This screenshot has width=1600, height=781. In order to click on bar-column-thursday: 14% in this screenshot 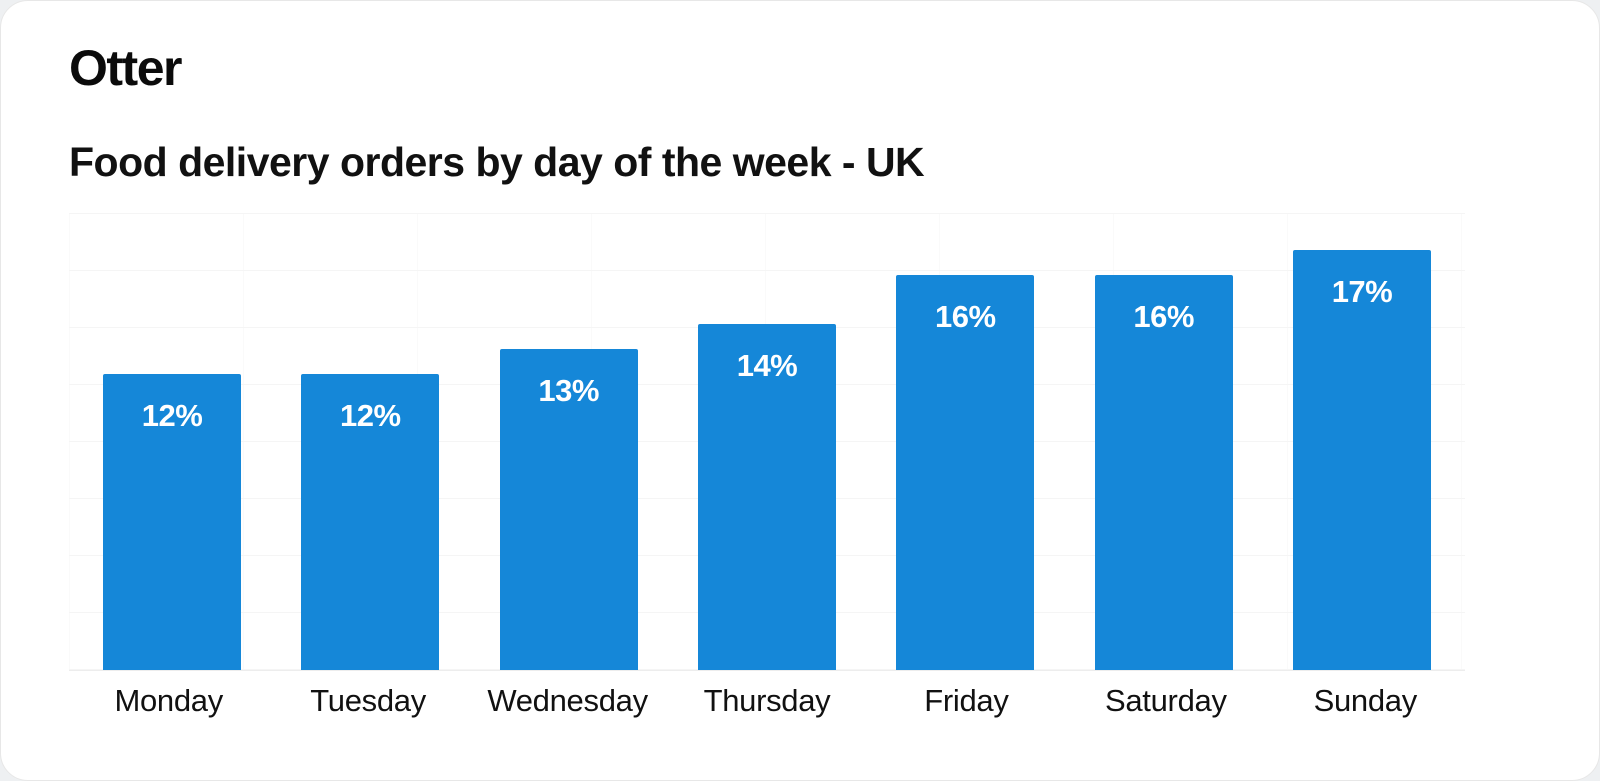, I will do `click(766, 441)`.